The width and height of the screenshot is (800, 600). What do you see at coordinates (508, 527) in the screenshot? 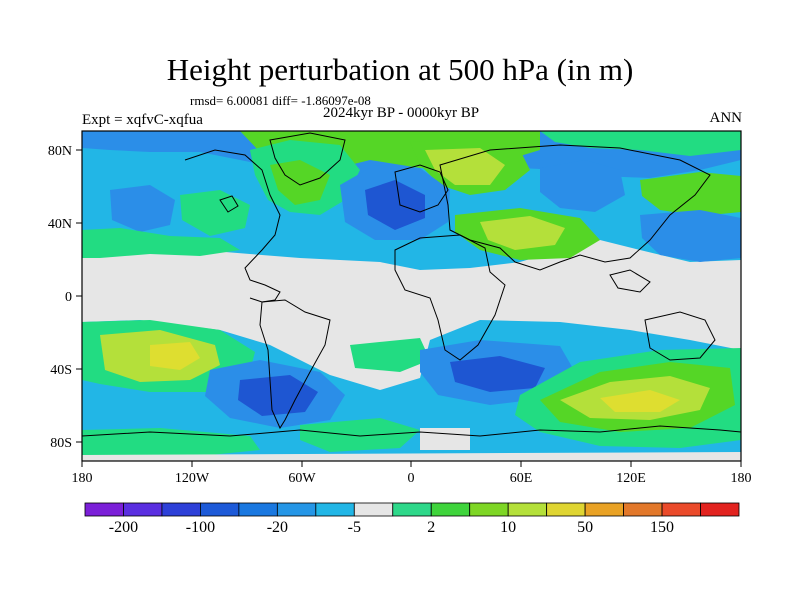
I see `colorbar-label: 10` at bounding box center [508, 527].